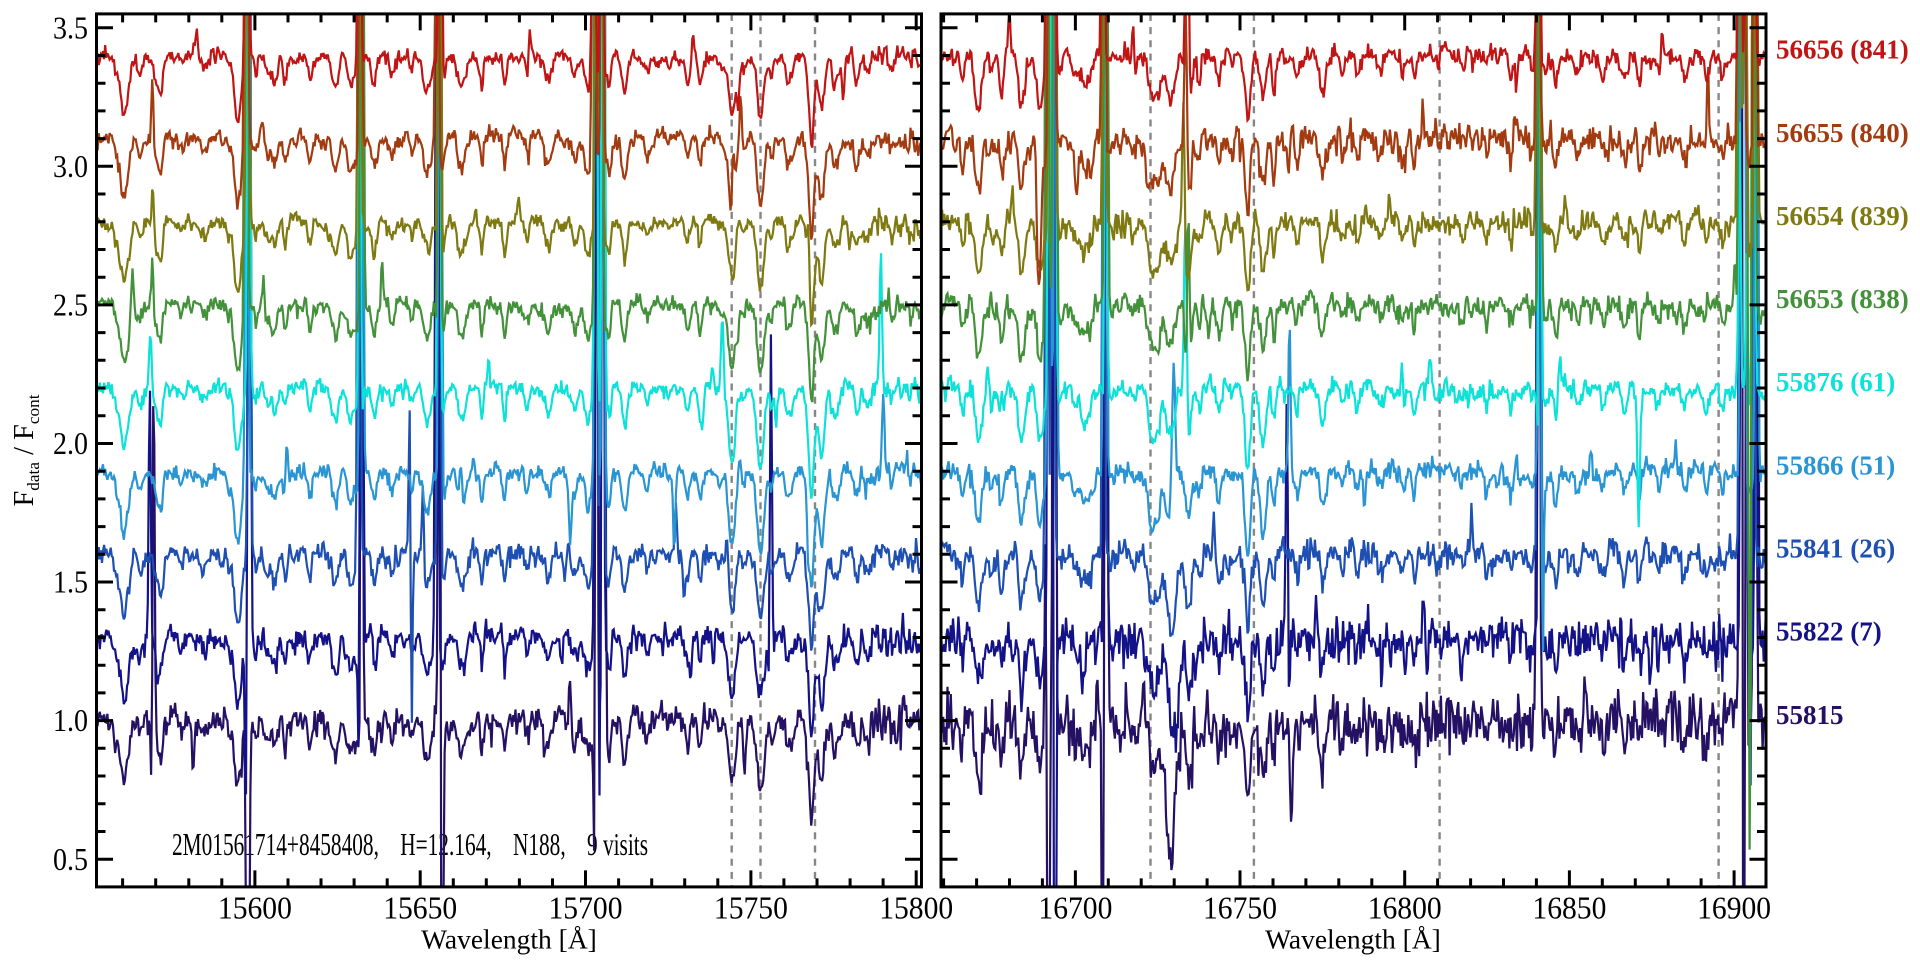 Image resolution: width=1920 pixels, height=960 pixels. I want to click on svg-text: 15650, so click(420, 908).